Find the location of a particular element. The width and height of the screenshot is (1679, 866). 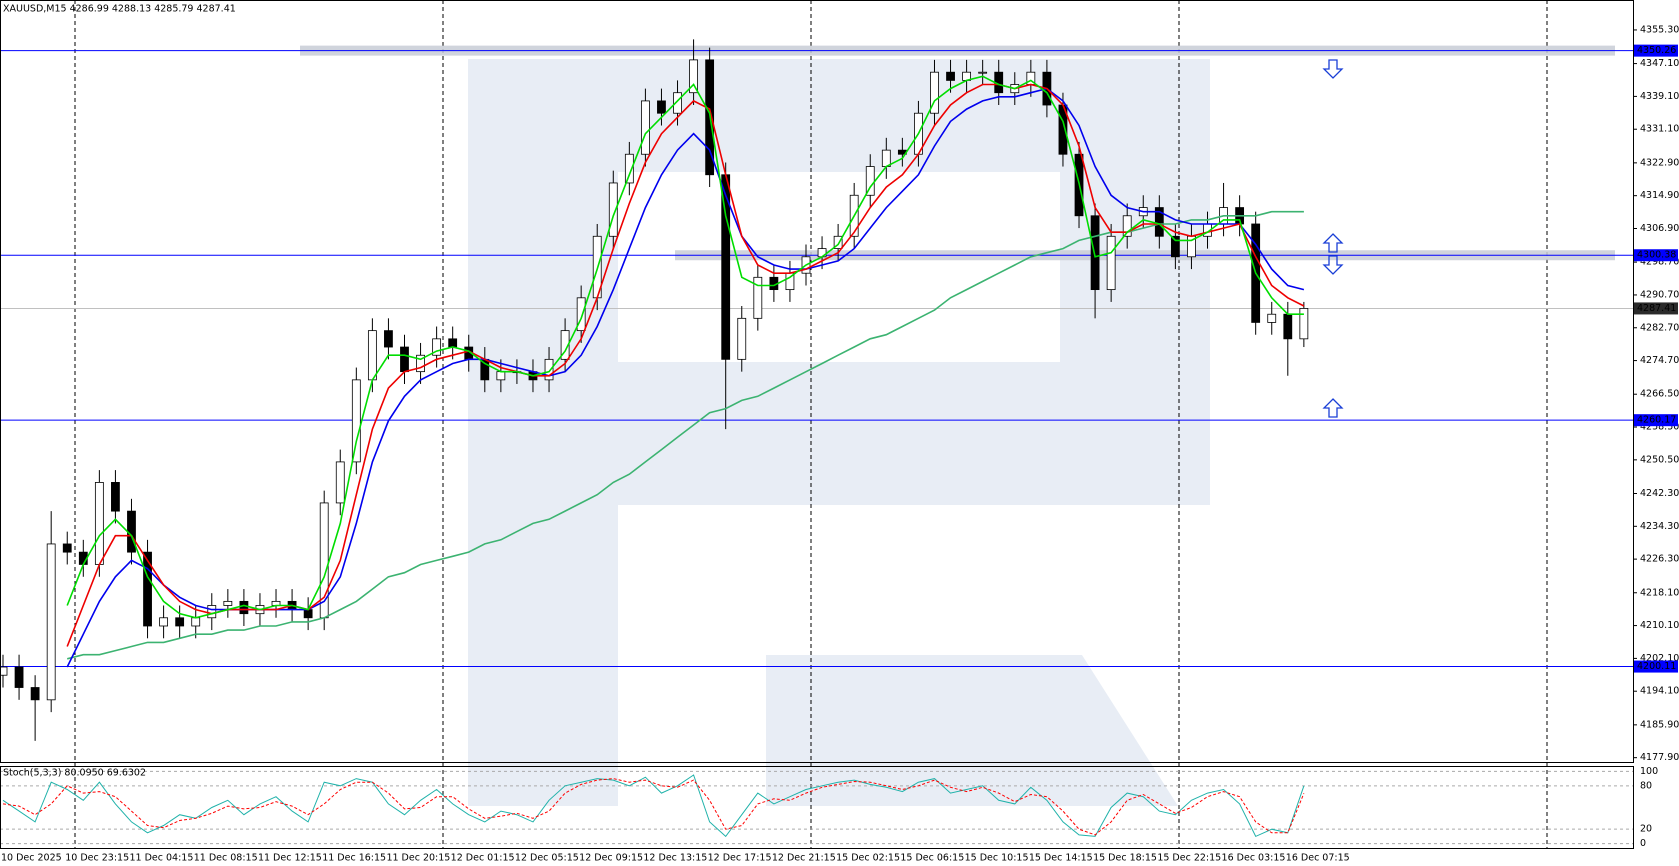

y-tick-label: 4202.10 is located at coordinates (1659, 658).